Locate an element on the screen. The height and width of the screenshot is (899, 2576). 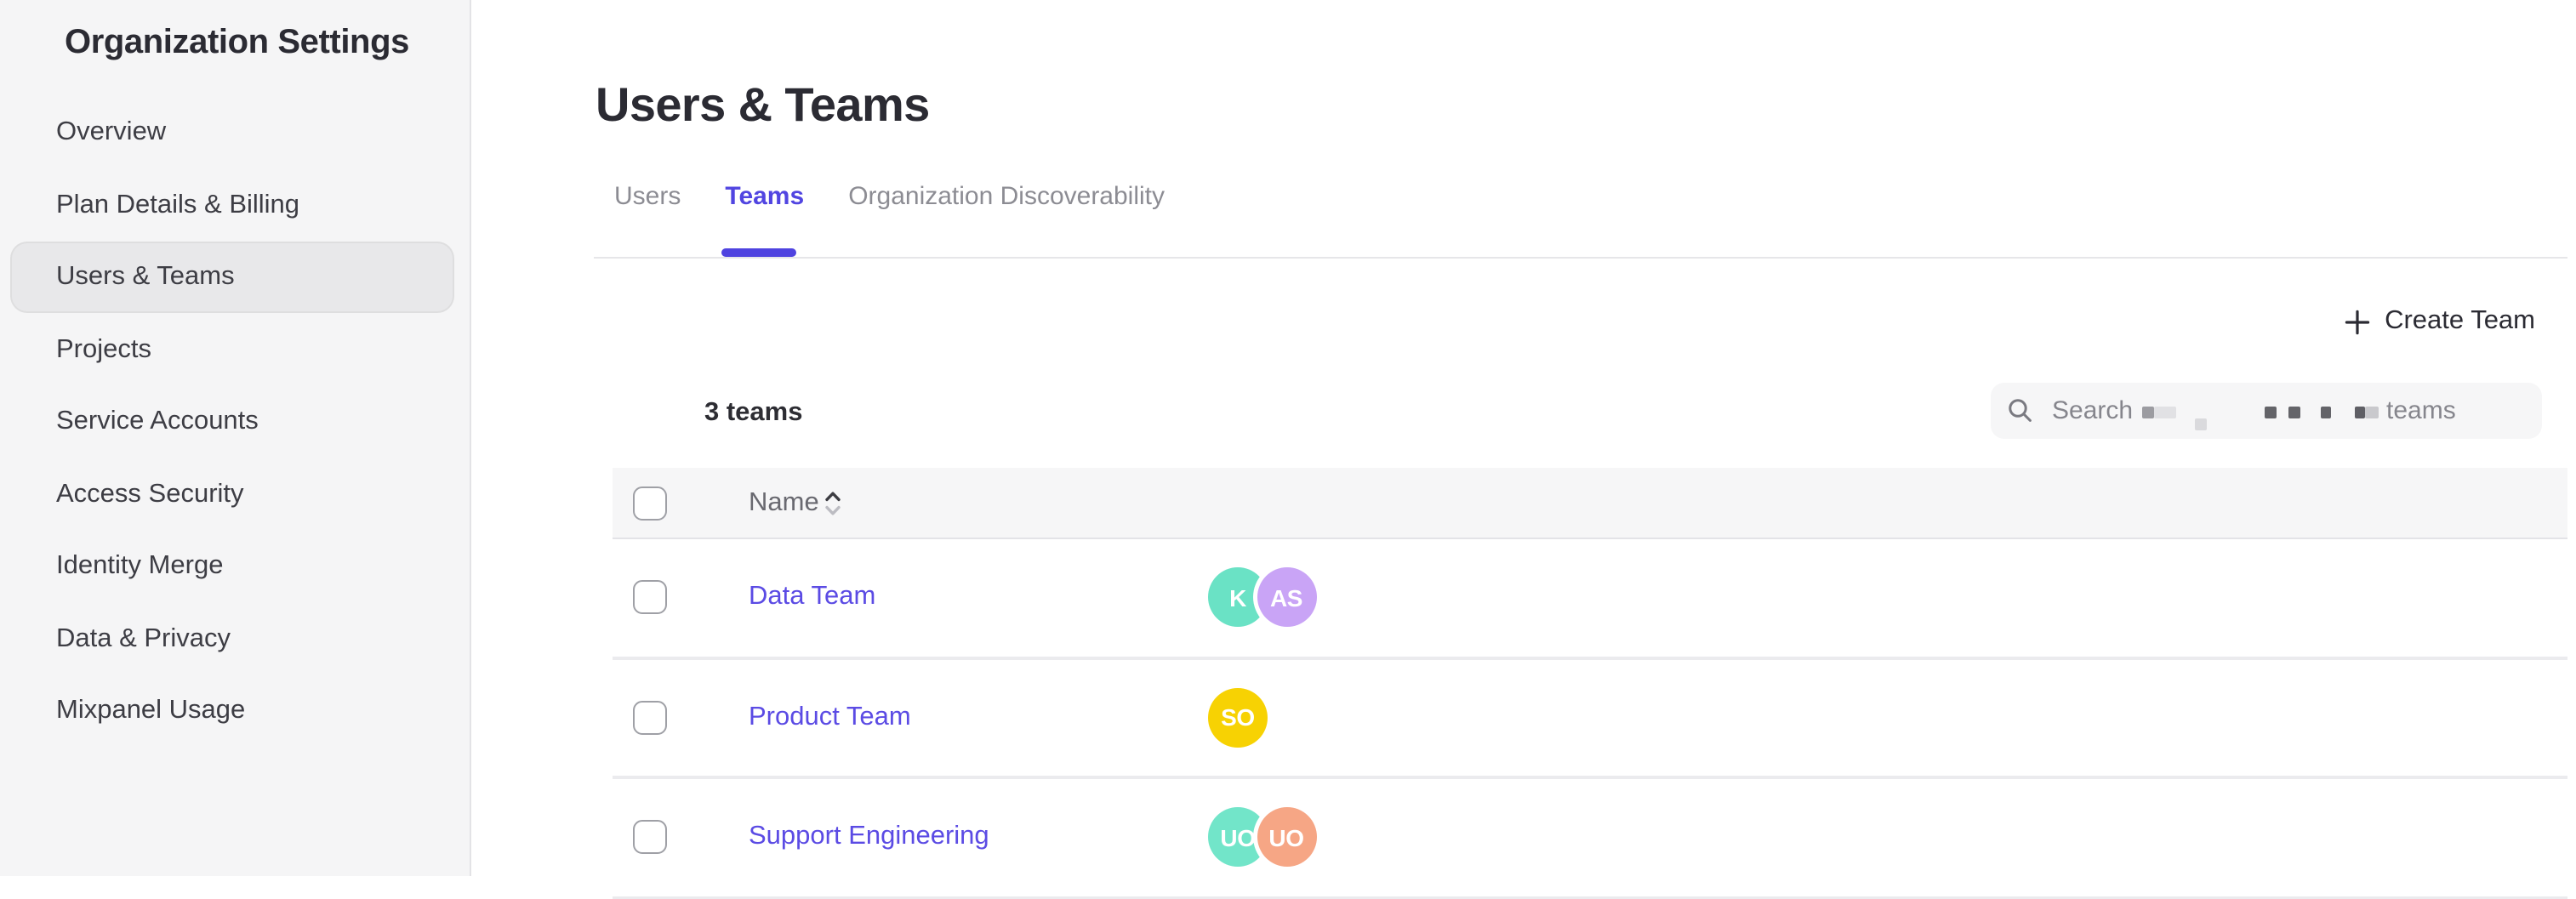
sidebar-item-access-security: Access Security is located at coordinates (232, 494).